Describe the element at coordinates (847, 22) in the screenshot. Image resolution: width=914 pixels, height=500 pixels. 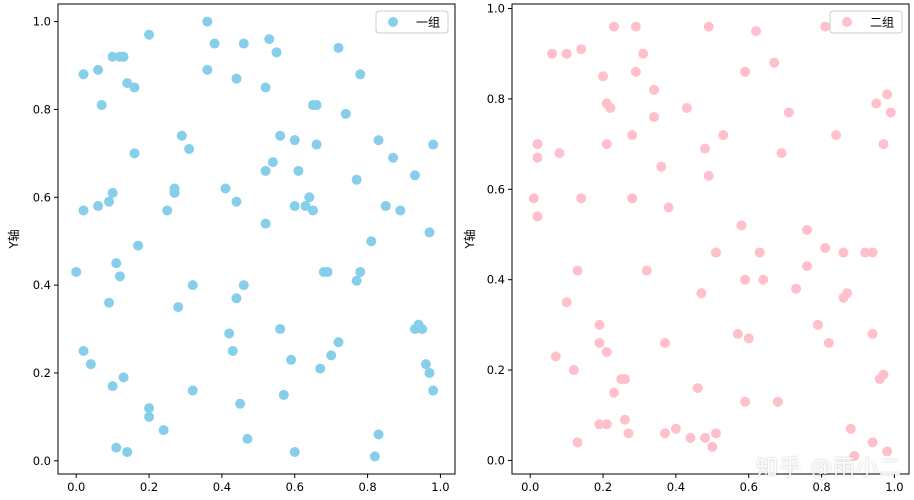
I see `legend-marker` at that location.